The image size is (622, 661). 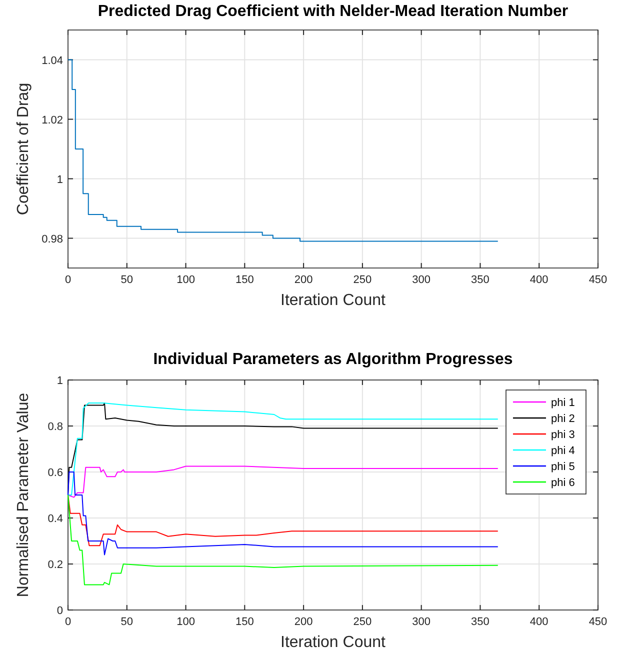 I want to click on y-tick-label: 0.6, so click(x=55, y=473).